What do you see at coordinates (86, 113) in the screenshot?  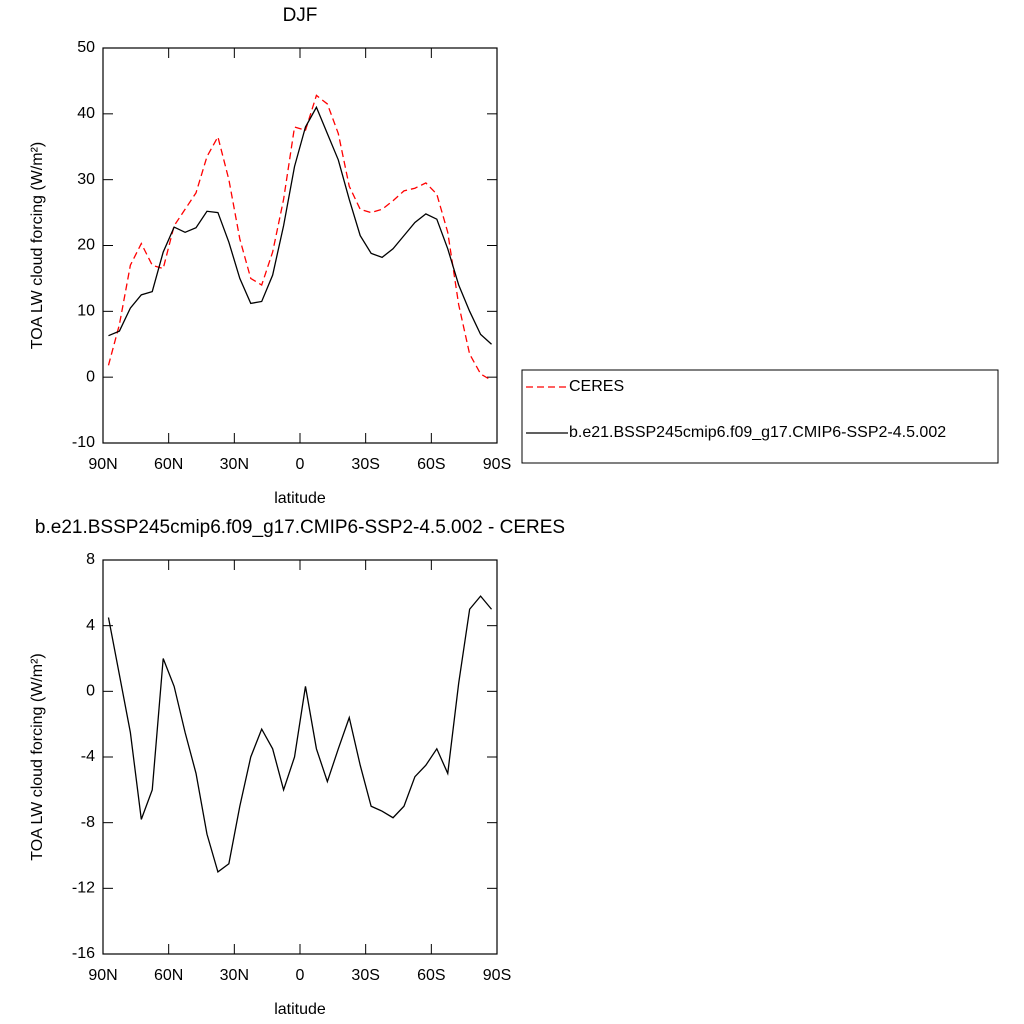 I see `y-tick-label: 40` at bounding box center [86, 113].